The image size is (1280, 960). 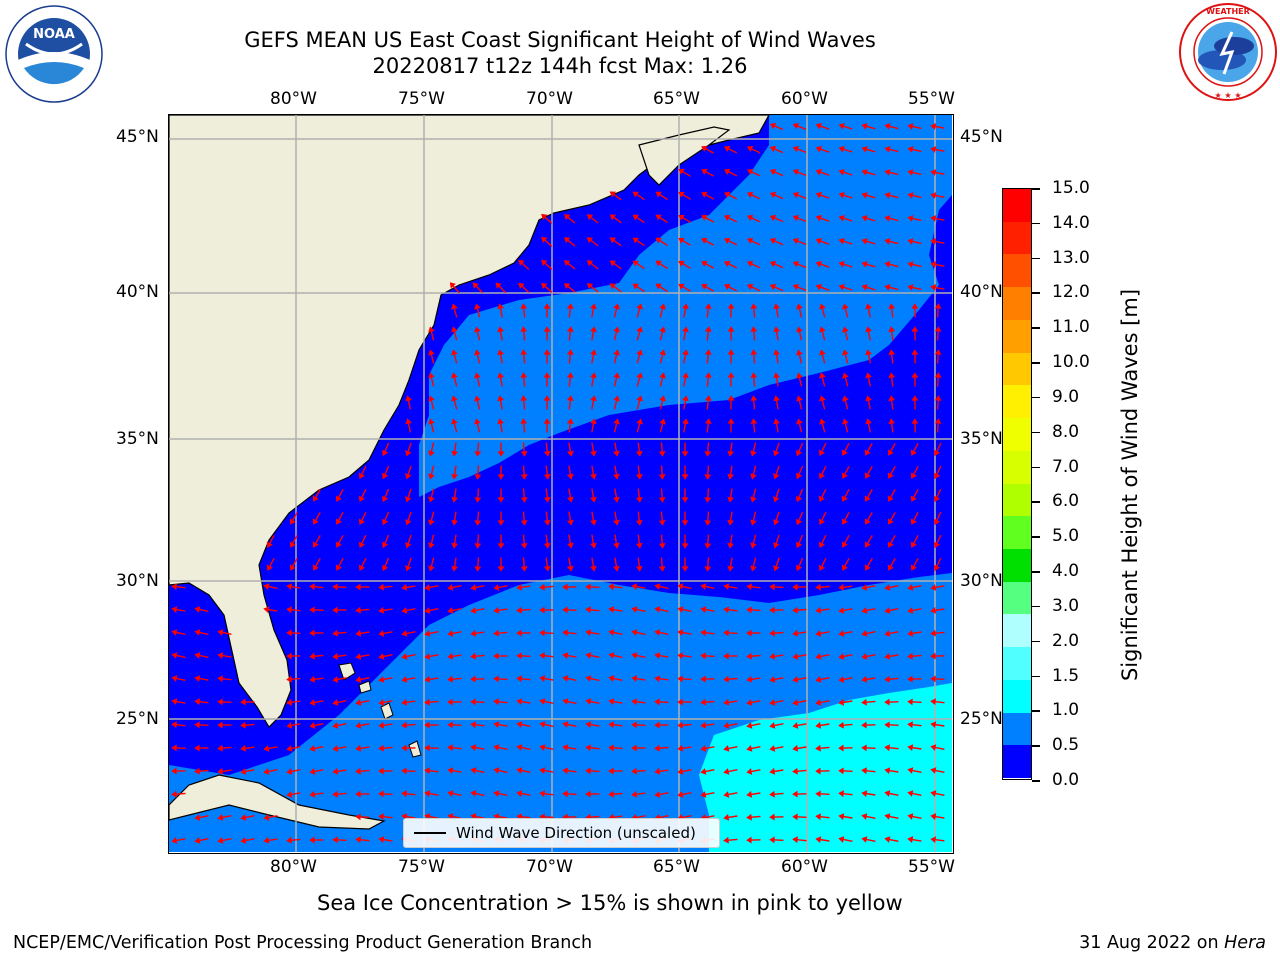 What do you see at coordinates (1130, 485) in the screenshot?
I see `colorbar-label: Significant Height of Wind Waves [m]` at bounding box center [1130, 485].